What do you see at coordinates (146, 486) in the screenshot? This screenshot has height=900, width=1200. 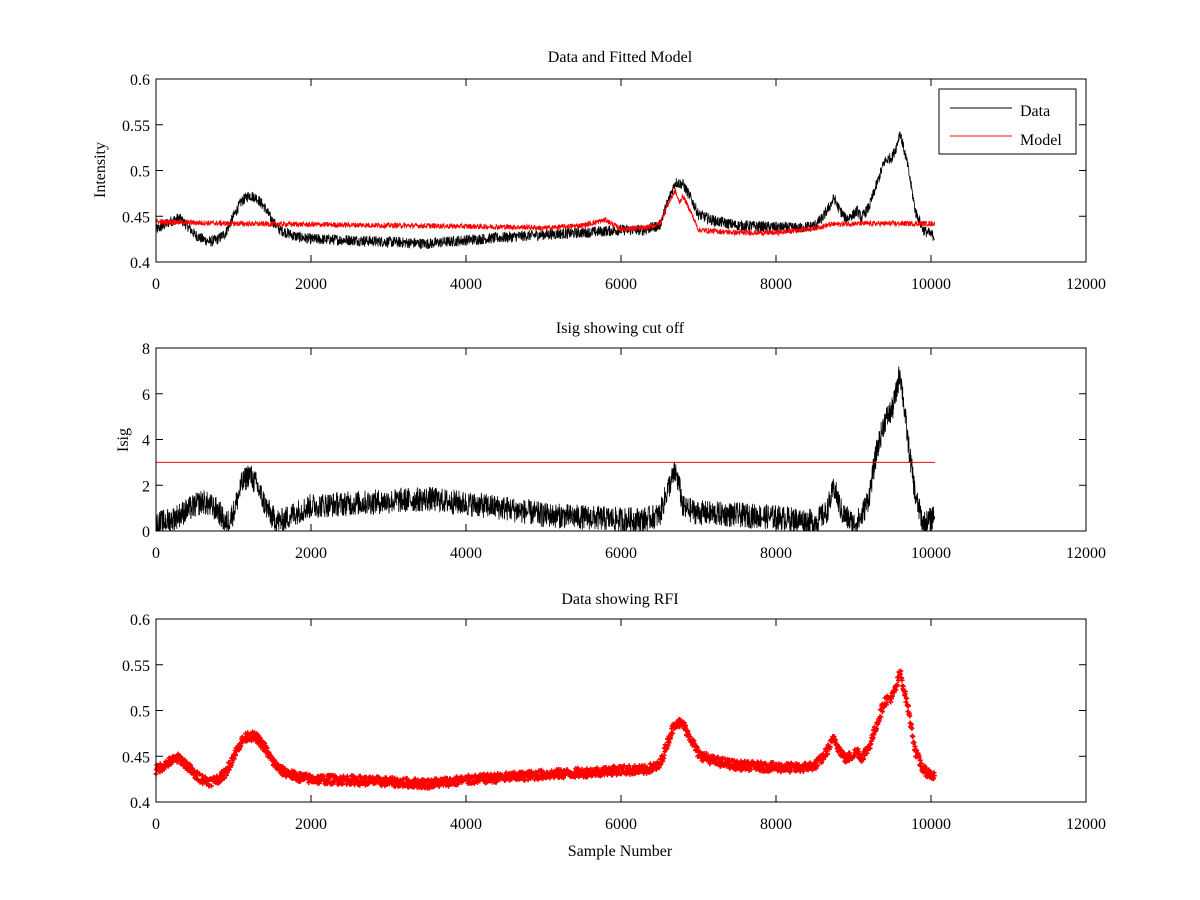 I see `y-tick-label: 2` at bounding box center [146, 486].